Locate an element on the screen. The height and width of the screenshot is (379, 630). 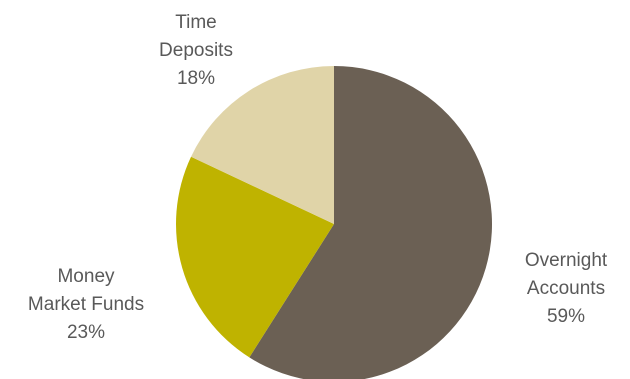
slice-name-line: Deposits is located at coordinates (196, 50).